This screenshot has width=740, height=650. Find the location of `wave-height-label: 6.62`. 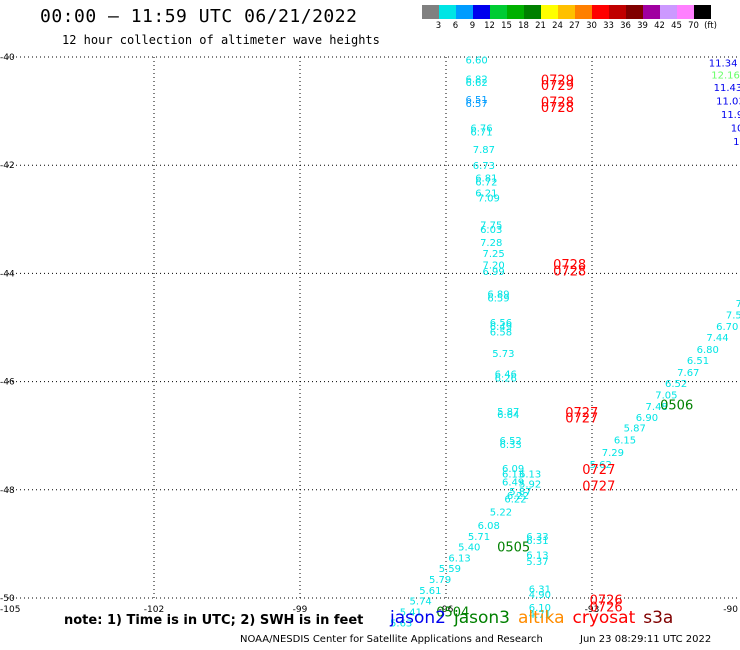

wave-height-label: 6.62 is located at coordinates (476, 83).